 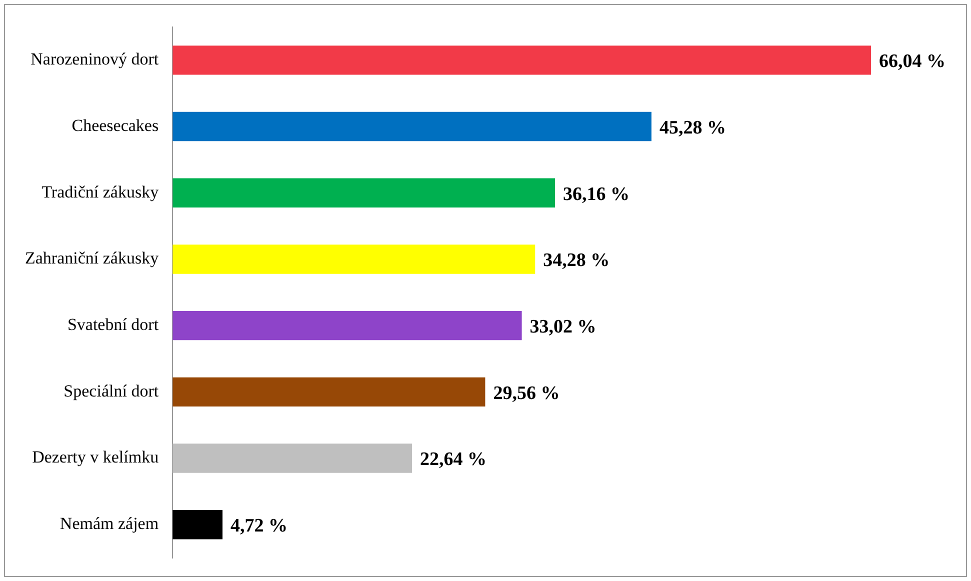 I want to click on y-tick-label: Tradiční zákusky, so click(x=101, y=192).